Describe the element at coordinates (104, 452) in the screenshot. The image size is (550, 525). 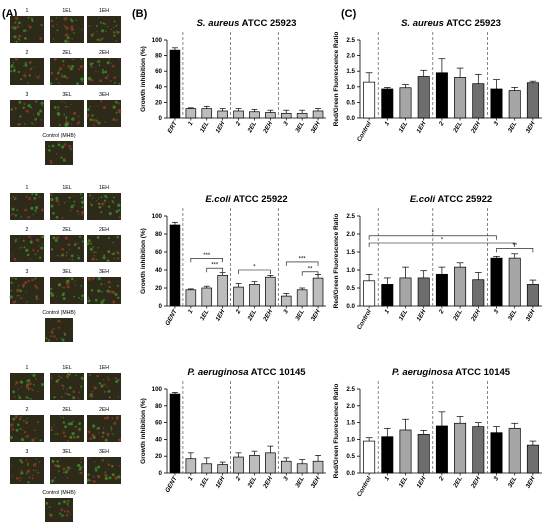
I see `micrograph-label: 3EH` at that location.